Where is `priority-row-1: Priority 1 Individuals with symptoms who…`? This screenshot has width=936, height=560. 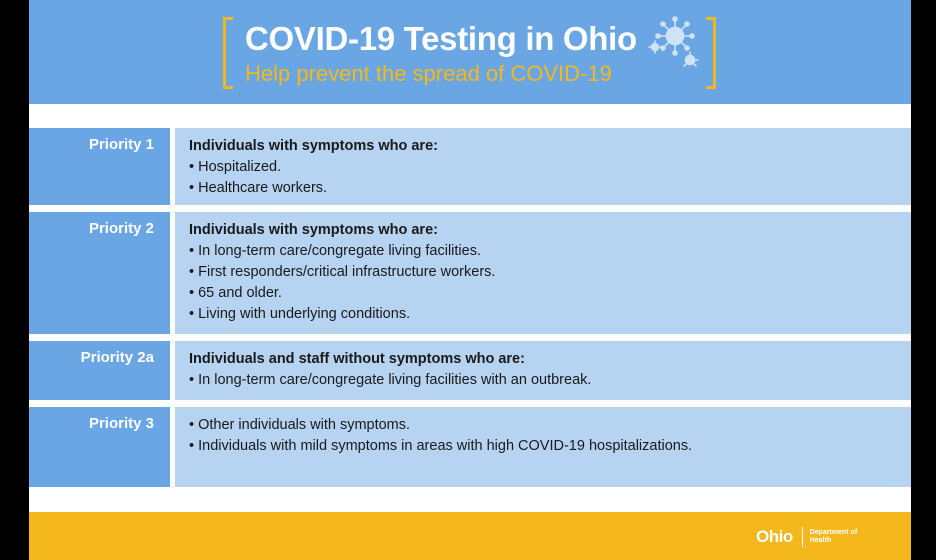 priority-row-1: Priority 1 Individuals with symptoms who… is located at coordinates (470, 166).